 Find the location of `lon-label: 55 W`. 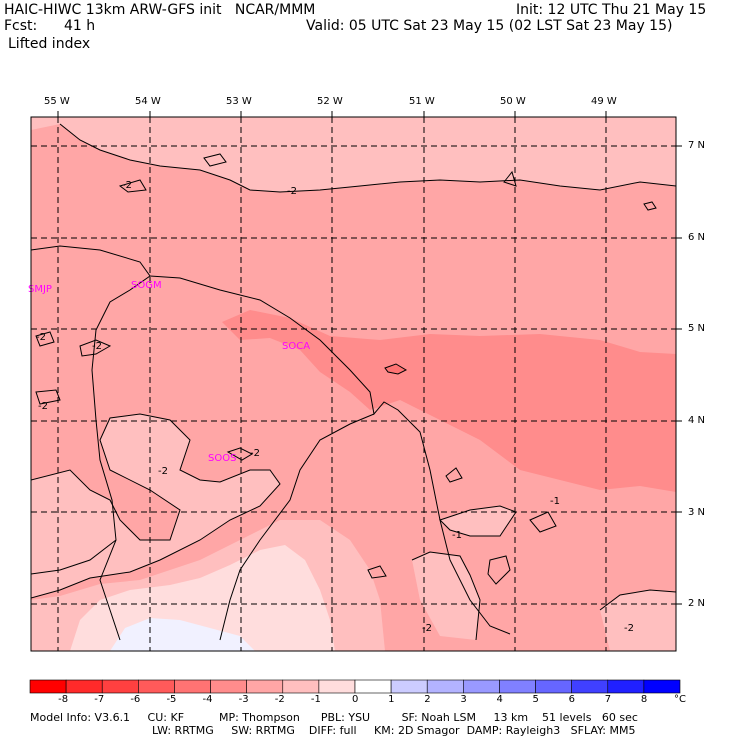

lon-label: 55 W is located at coordinates (57, 101).